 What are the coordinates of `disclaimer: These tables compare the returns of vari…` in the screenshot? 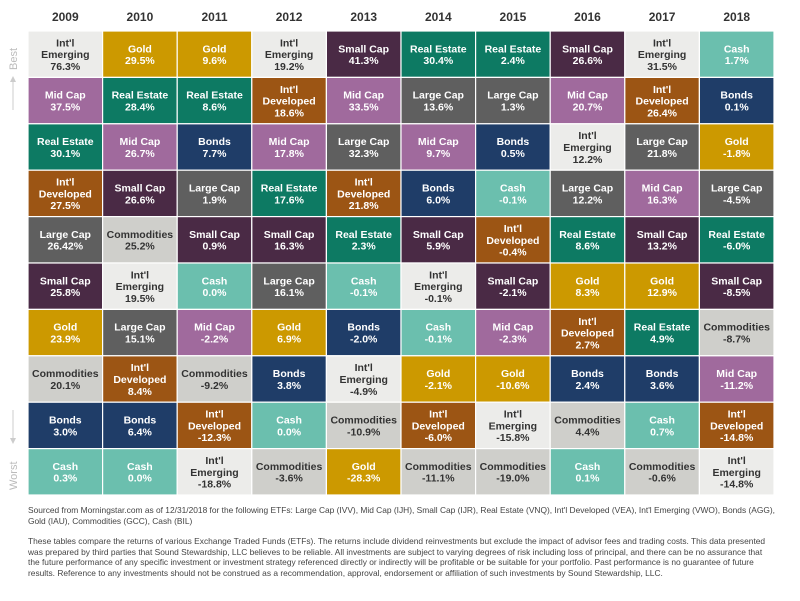 It's located at (397, 557).